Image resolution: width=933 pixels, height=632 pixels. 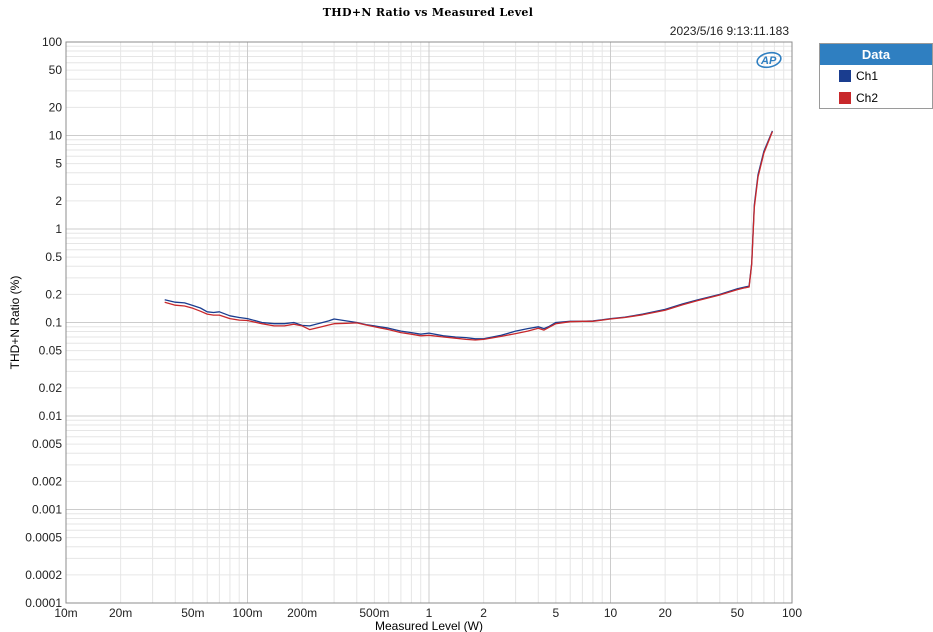 What do you see at coordinates (429, 625) in the screenshot?
I see `x-axis-label: Measured Level (W)` at bounding box center [429, 625].